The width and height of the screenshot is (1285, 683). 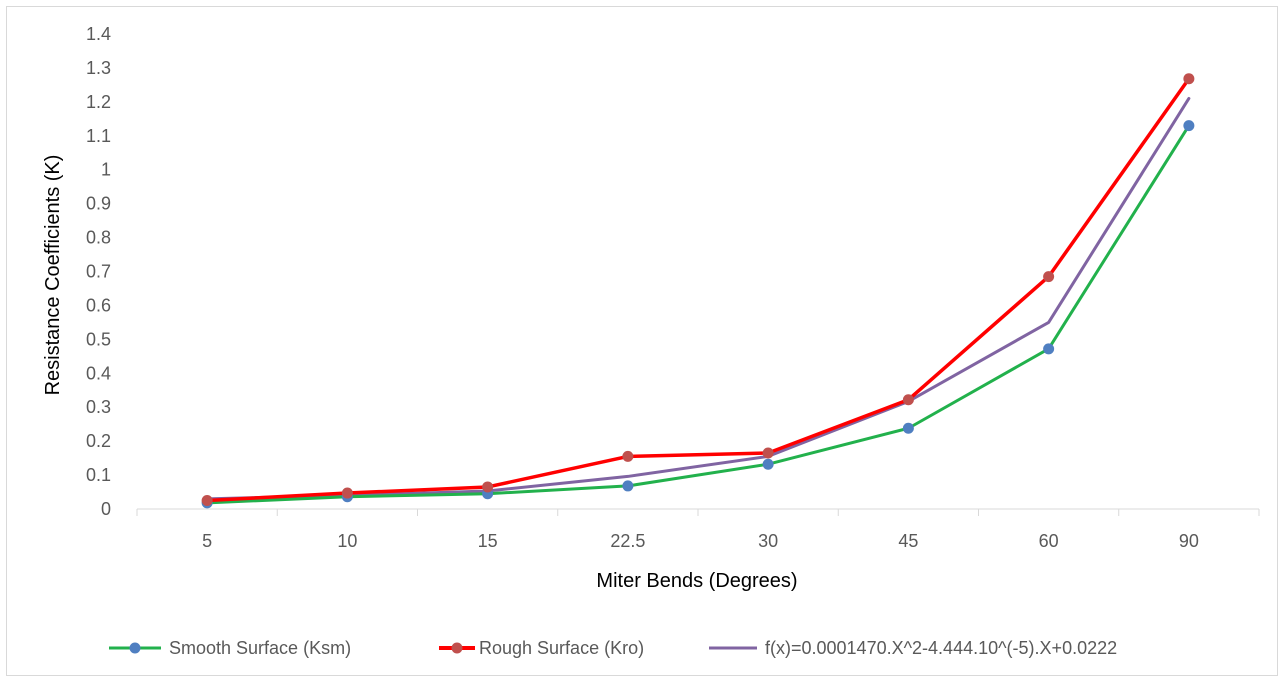 What do you see at coordinates (106, 170) in the screenshot?
I see `y-tick-label: 1` at bounding box center [106, 170].